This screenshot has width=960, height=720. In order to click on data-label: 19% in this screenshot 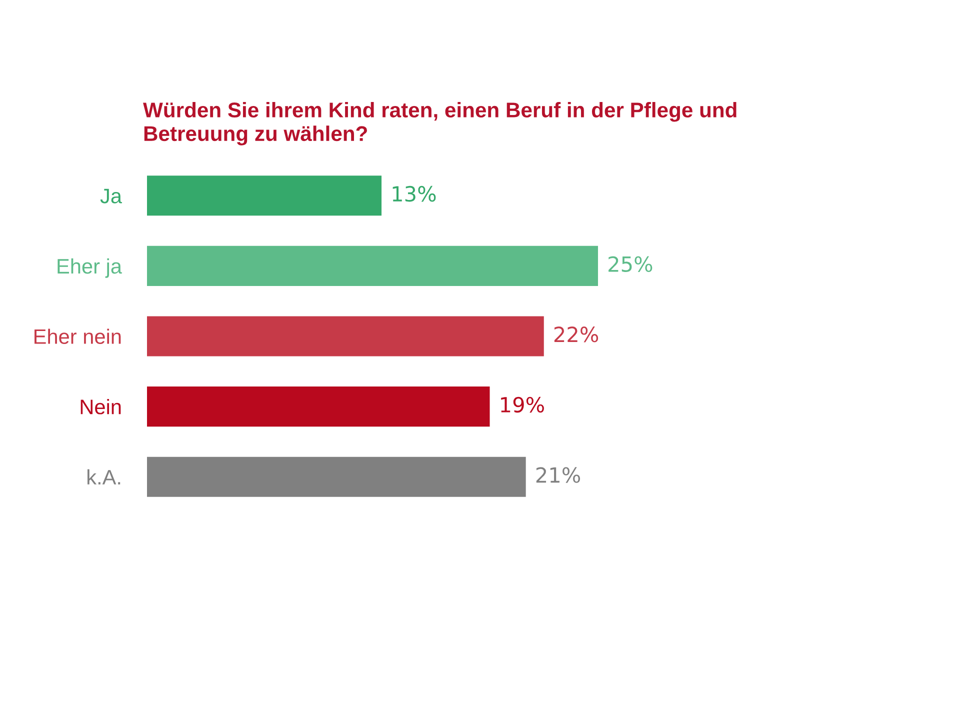, I will do `click(522, 404)`.